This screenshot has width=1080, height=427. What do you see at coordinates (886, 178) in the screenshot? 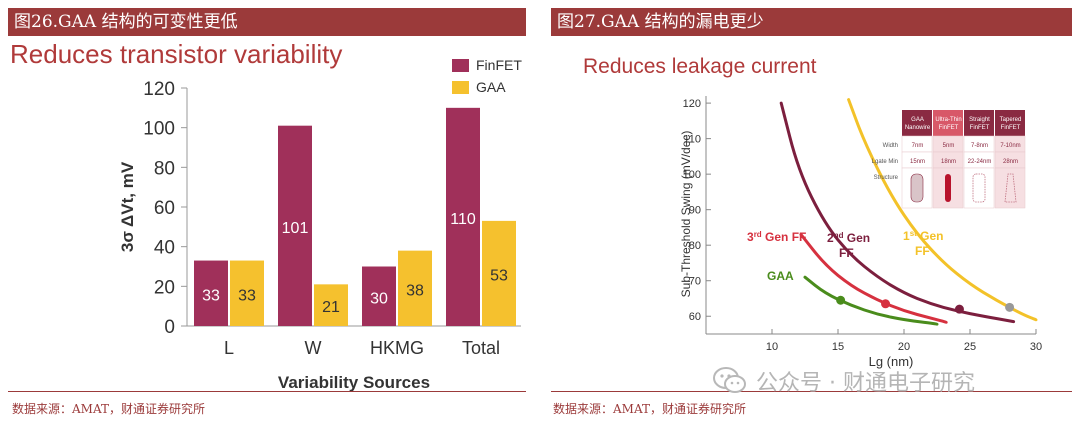
I see `inset-row-label: Structure` at bounding box center [886, 178].